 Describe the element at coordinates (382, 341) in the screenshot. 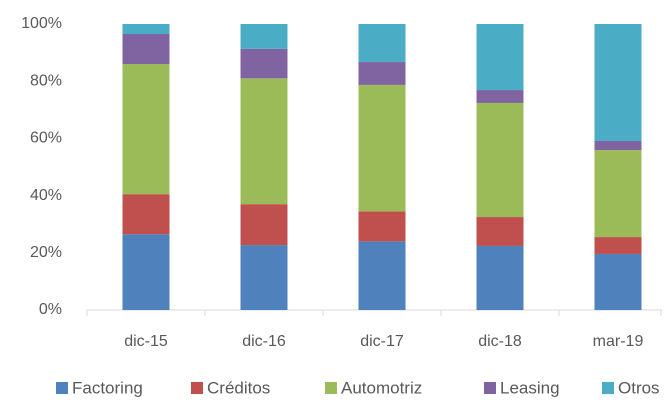

I see `x-tick-label: dic-17` at that location.